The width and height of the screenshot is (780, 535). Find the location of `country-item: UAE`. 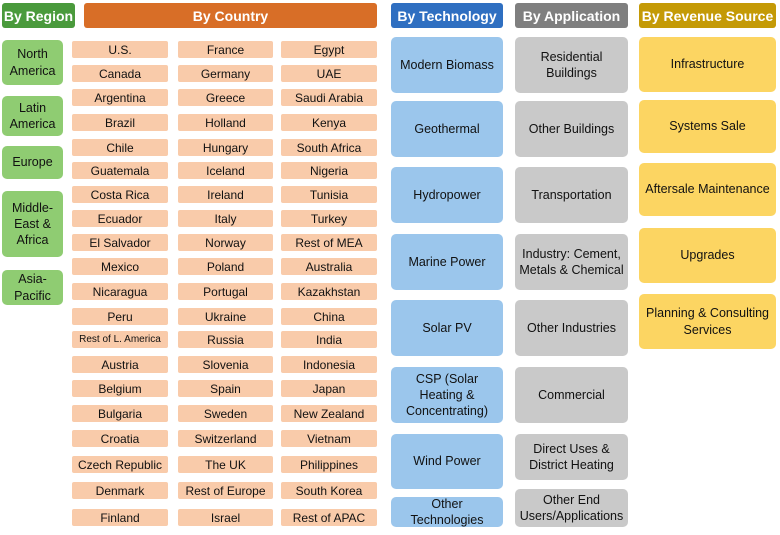

country-item: UAE is located at coordinates (329, 73).